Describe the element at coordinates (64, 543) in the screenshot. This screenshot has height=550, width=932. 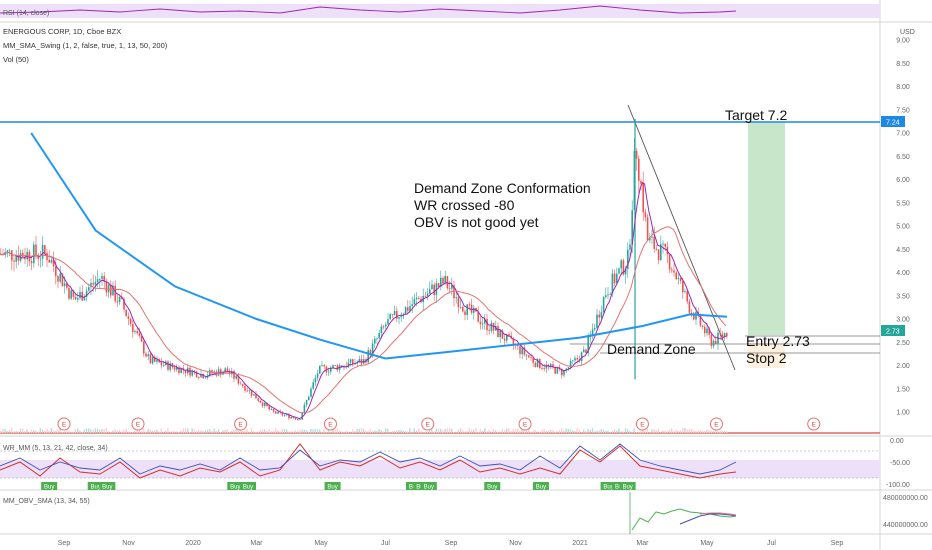
I see `x-tick-label: Sep` at that location.